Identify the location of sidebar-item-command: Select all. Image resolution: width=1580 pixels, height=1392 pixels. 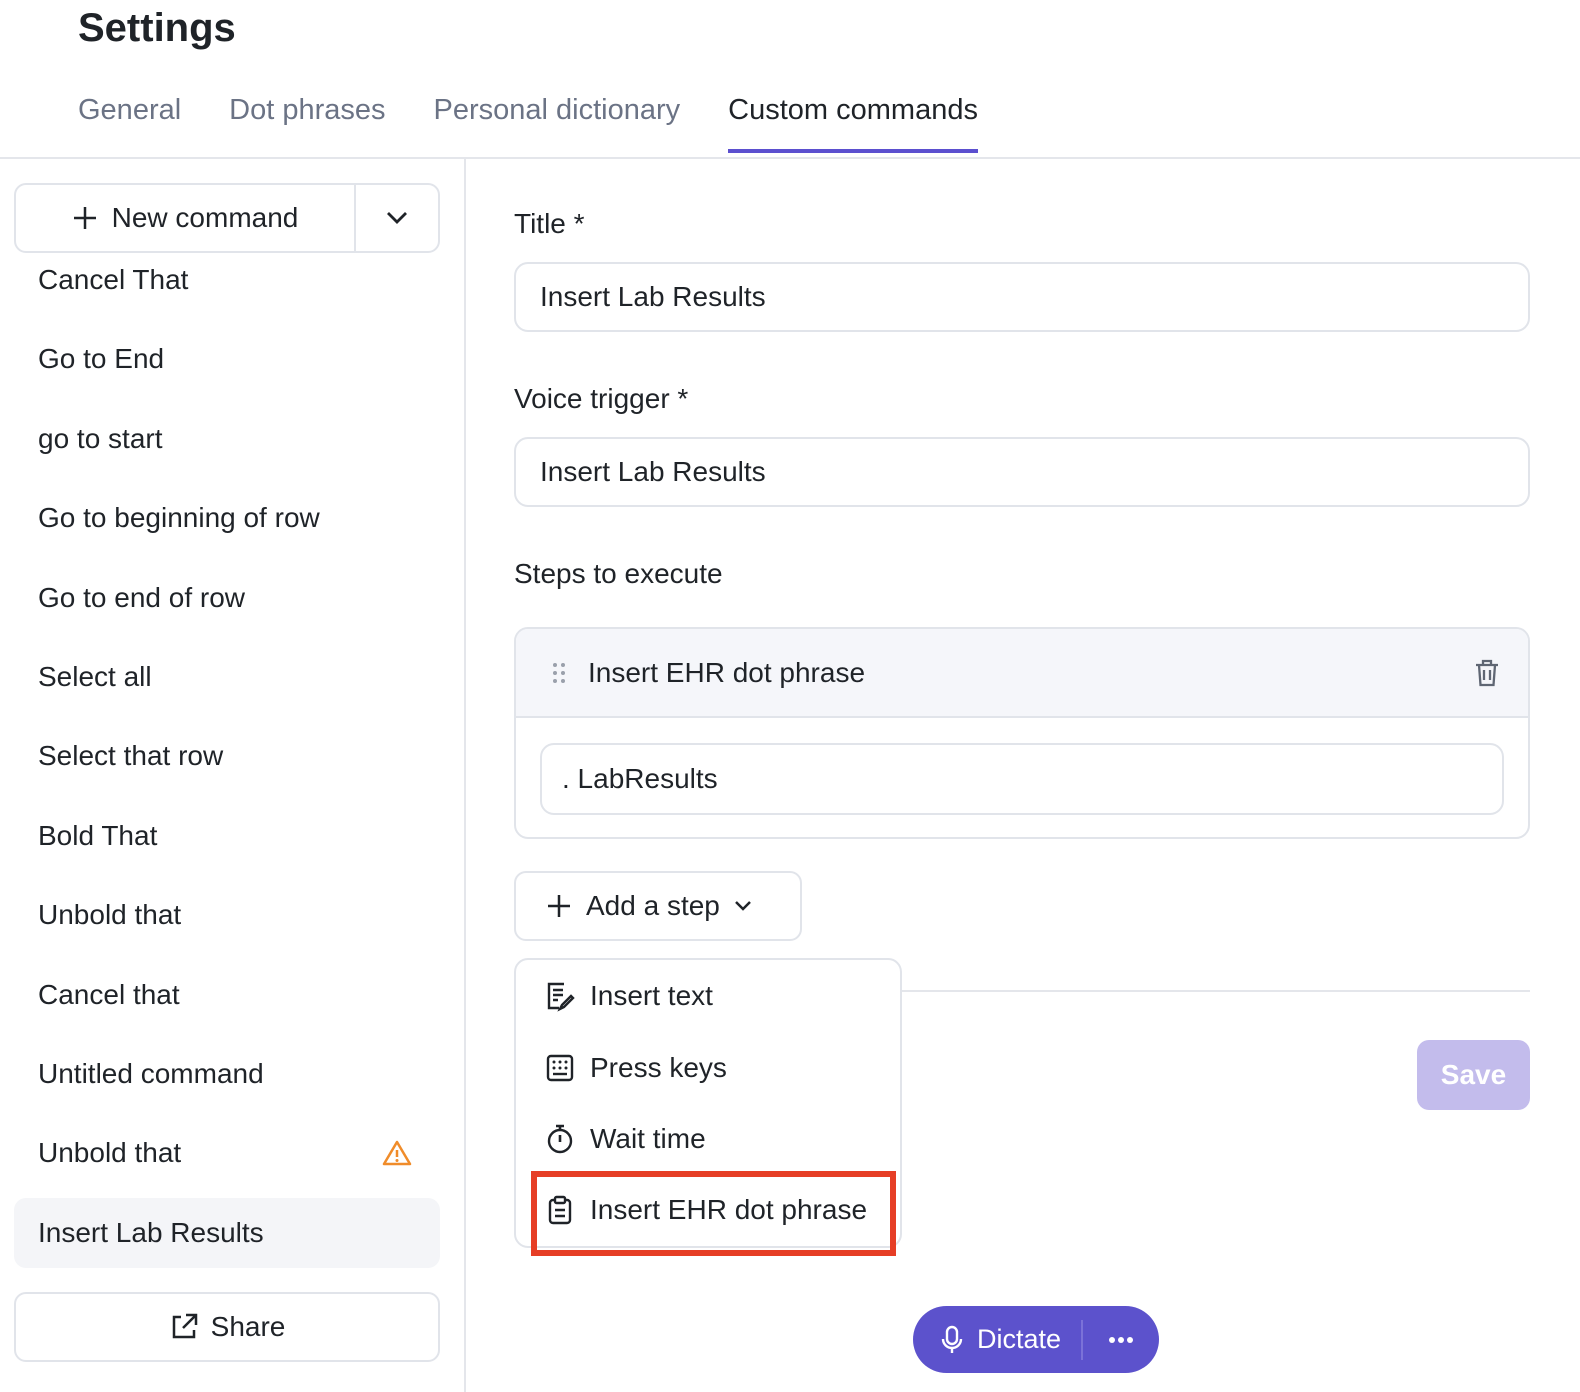
(227, 677).